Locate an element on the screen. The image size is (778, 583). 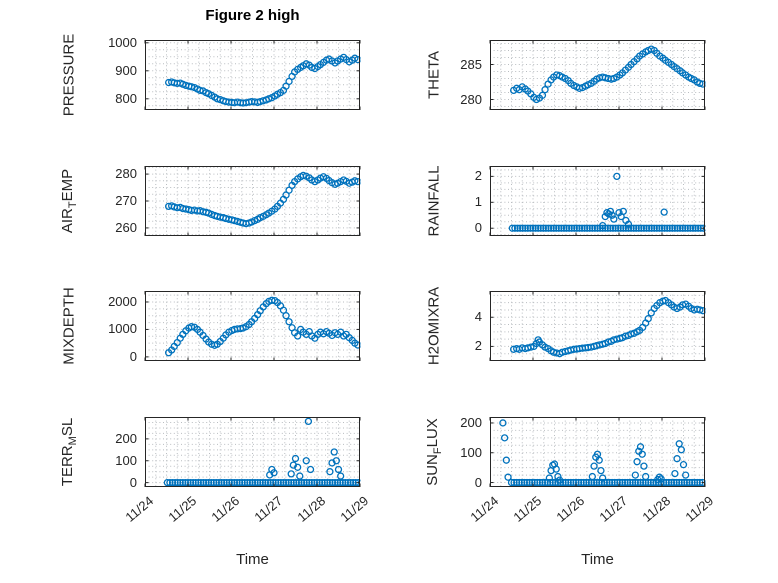
y-axis-label: THETA is located at coordinates (434, 75).